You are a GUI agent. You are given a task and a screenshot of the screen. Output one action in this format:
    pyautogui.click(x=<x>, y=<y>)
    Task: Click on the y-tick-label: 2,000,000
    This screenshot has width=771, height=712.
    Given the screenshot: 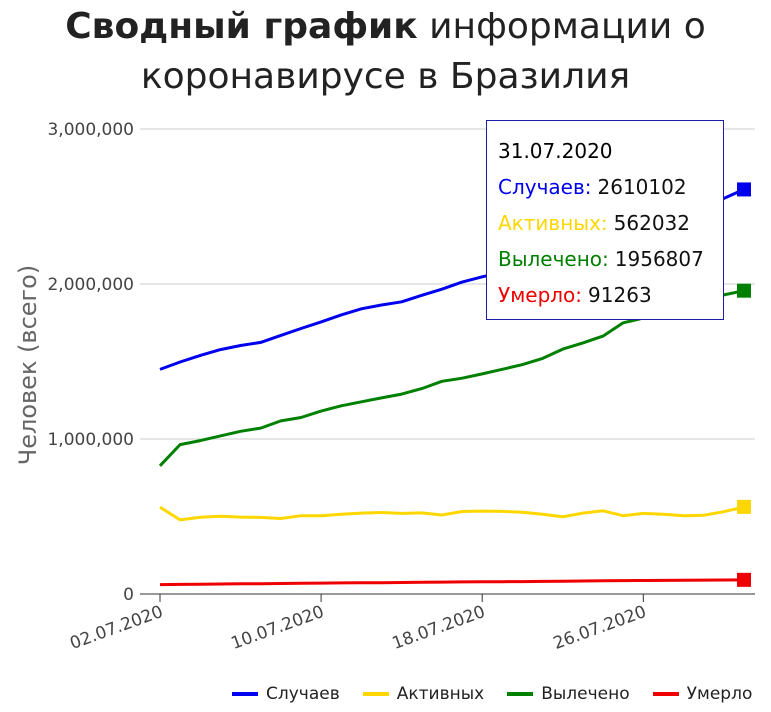 What is the action you would take?
    pyautogui.click(x=90, y=285)
    